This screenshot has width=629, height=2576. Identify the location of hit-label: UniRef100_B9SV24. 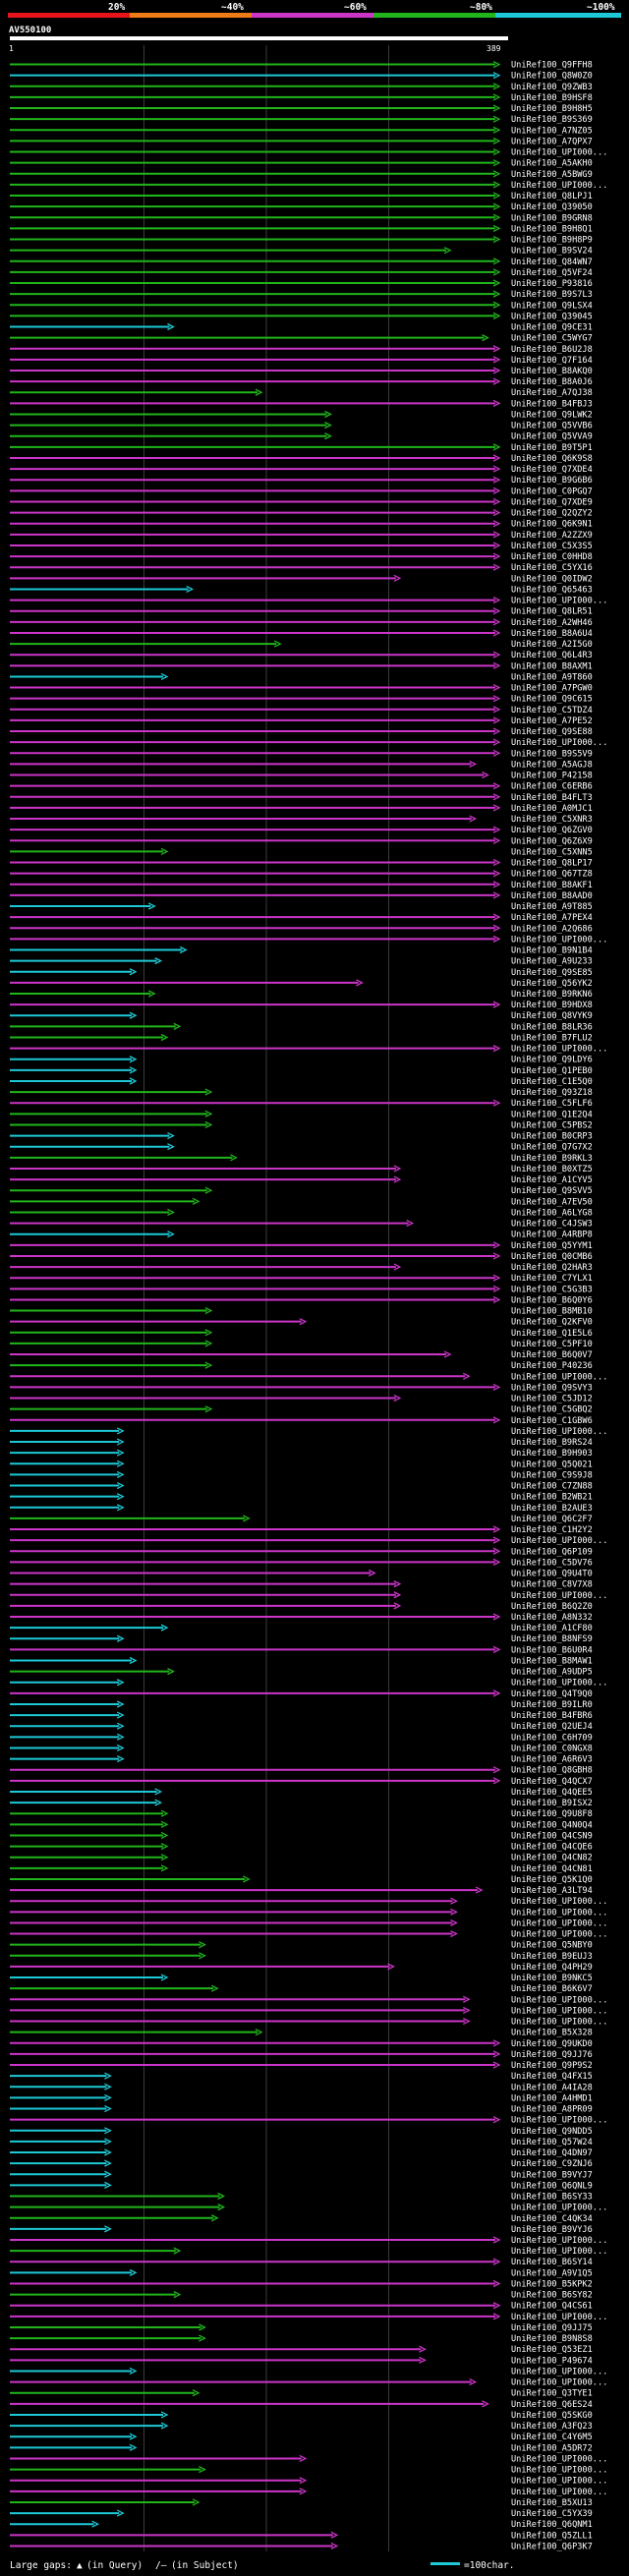
(552, 252).